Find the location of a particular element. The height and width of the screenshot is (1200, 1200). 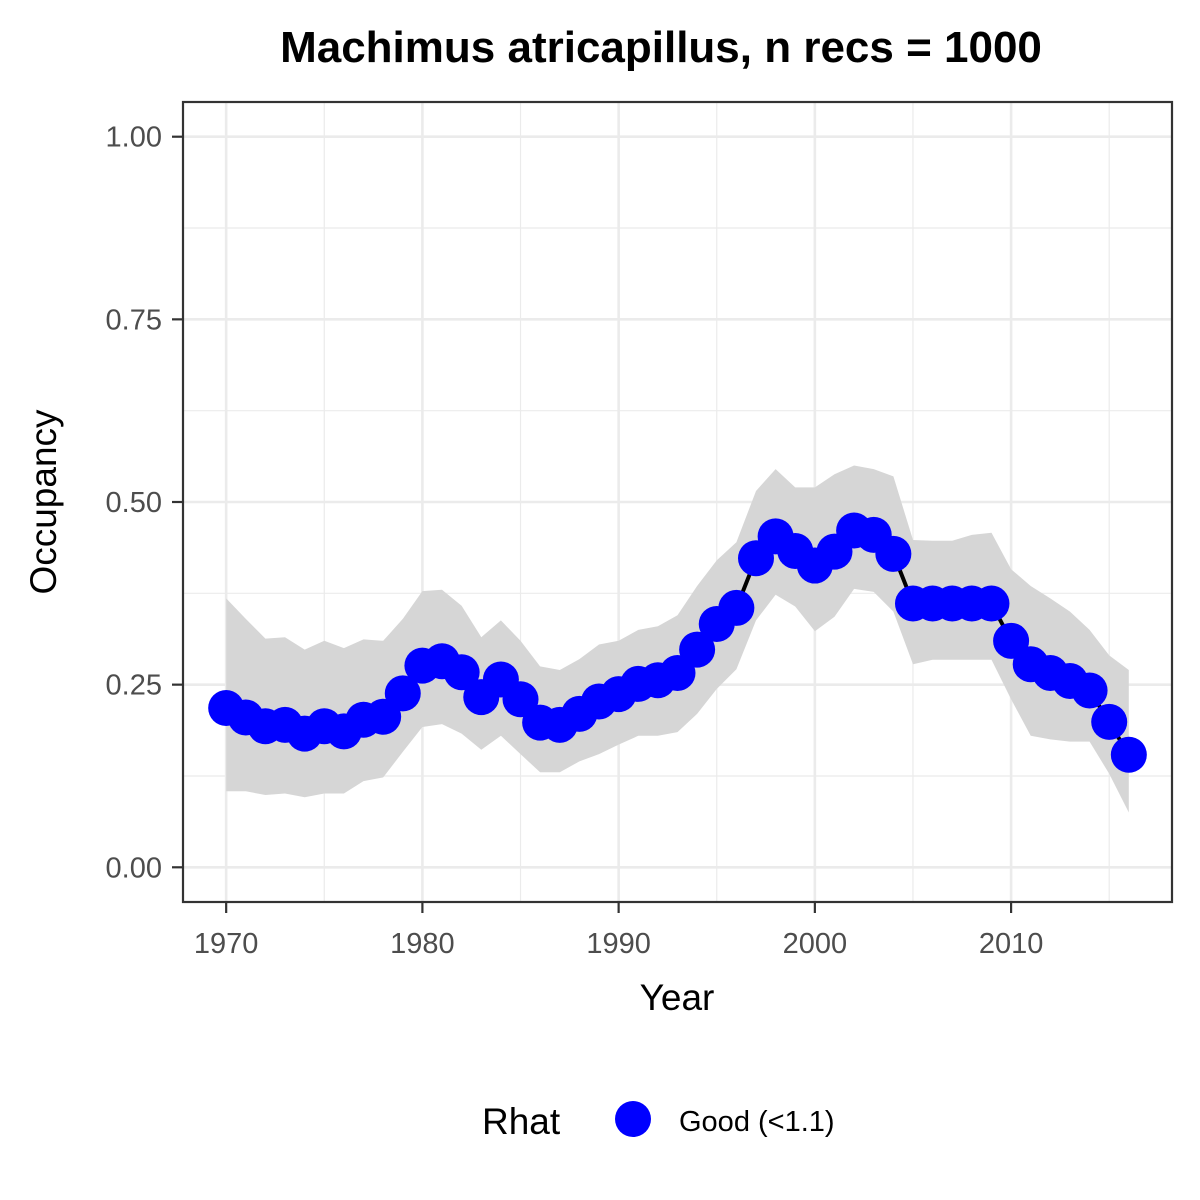

x-tick-label: 1980 is located at coordinates (422, 944).